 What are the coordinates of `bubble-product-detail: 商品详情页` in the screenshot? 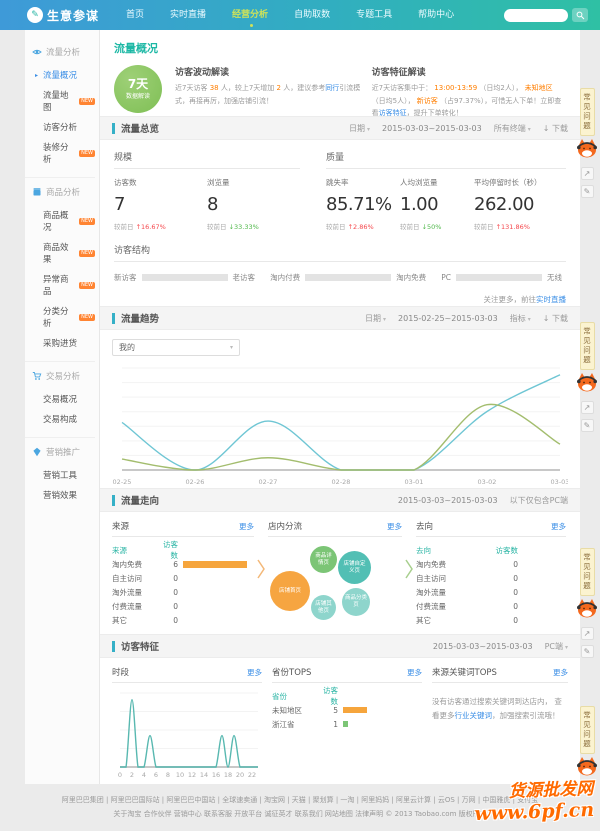 It's located at (323, 559).